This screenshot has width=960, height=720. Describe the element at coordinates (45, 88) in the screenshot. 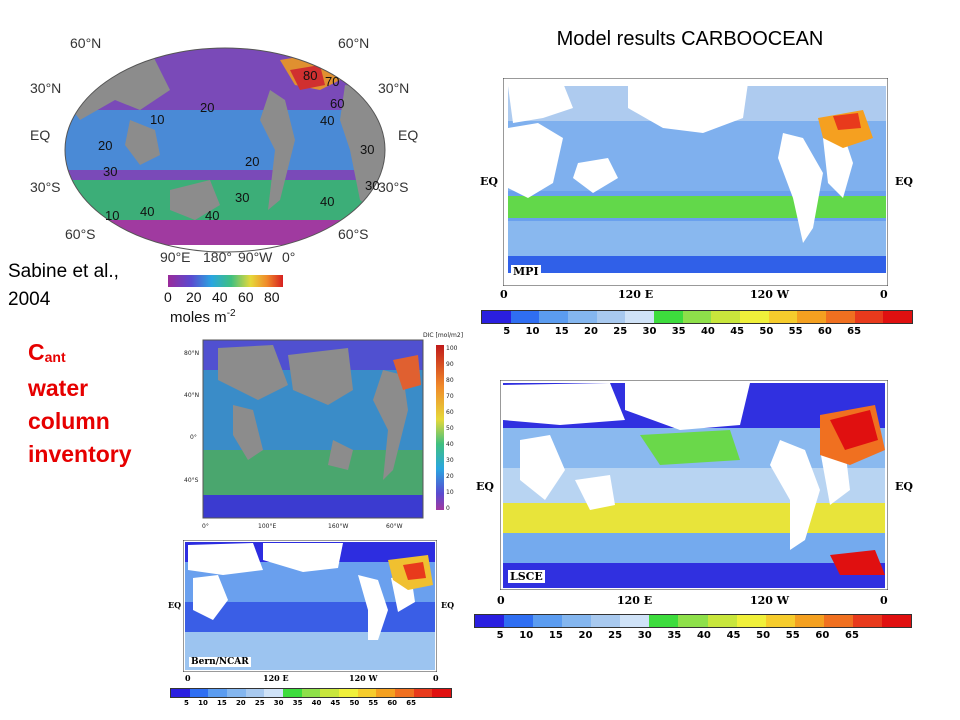

I see `sabine-lat-30n: 30°N` at that location.